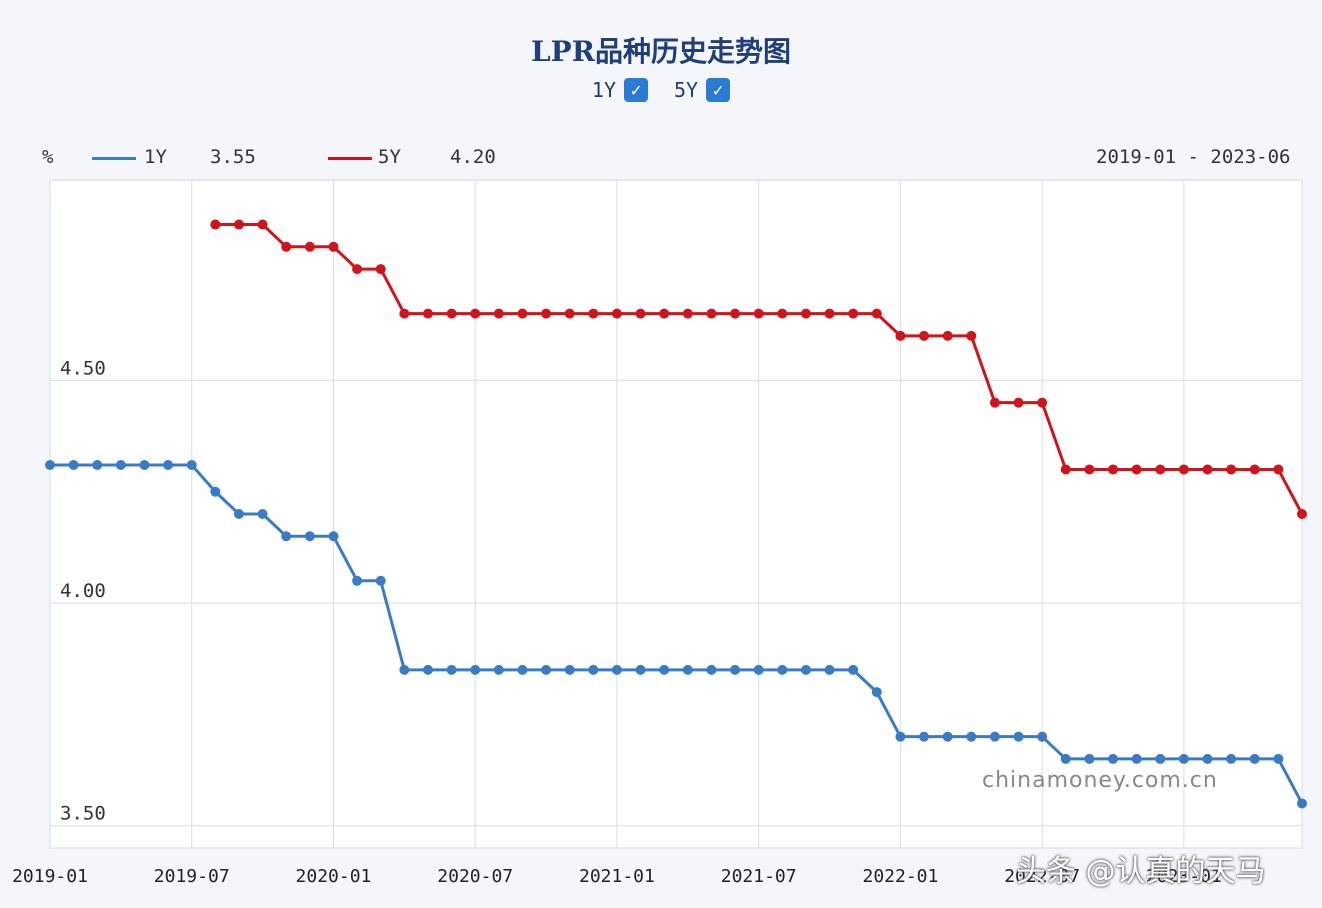 The image size is (1322, 908). Describe the element at coordinates (661, 90) in the screenshot. I see `series-toggles: 1Y ✓ 5Y ✓` at that location.